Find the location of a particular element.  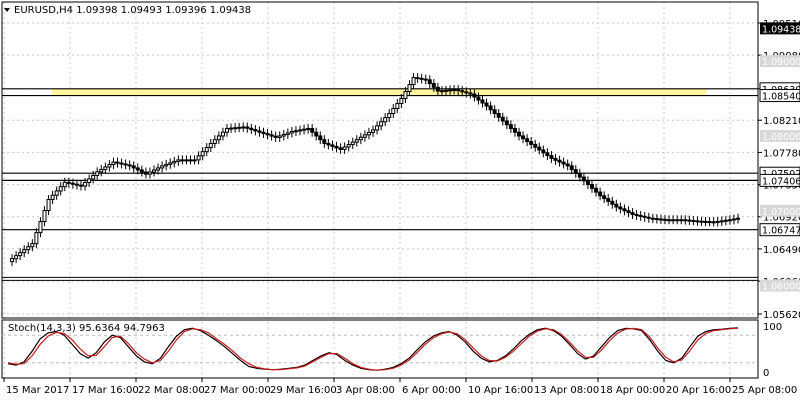

time-tick-label: 15 Mar 2017 is located at coordinates (37, 390).